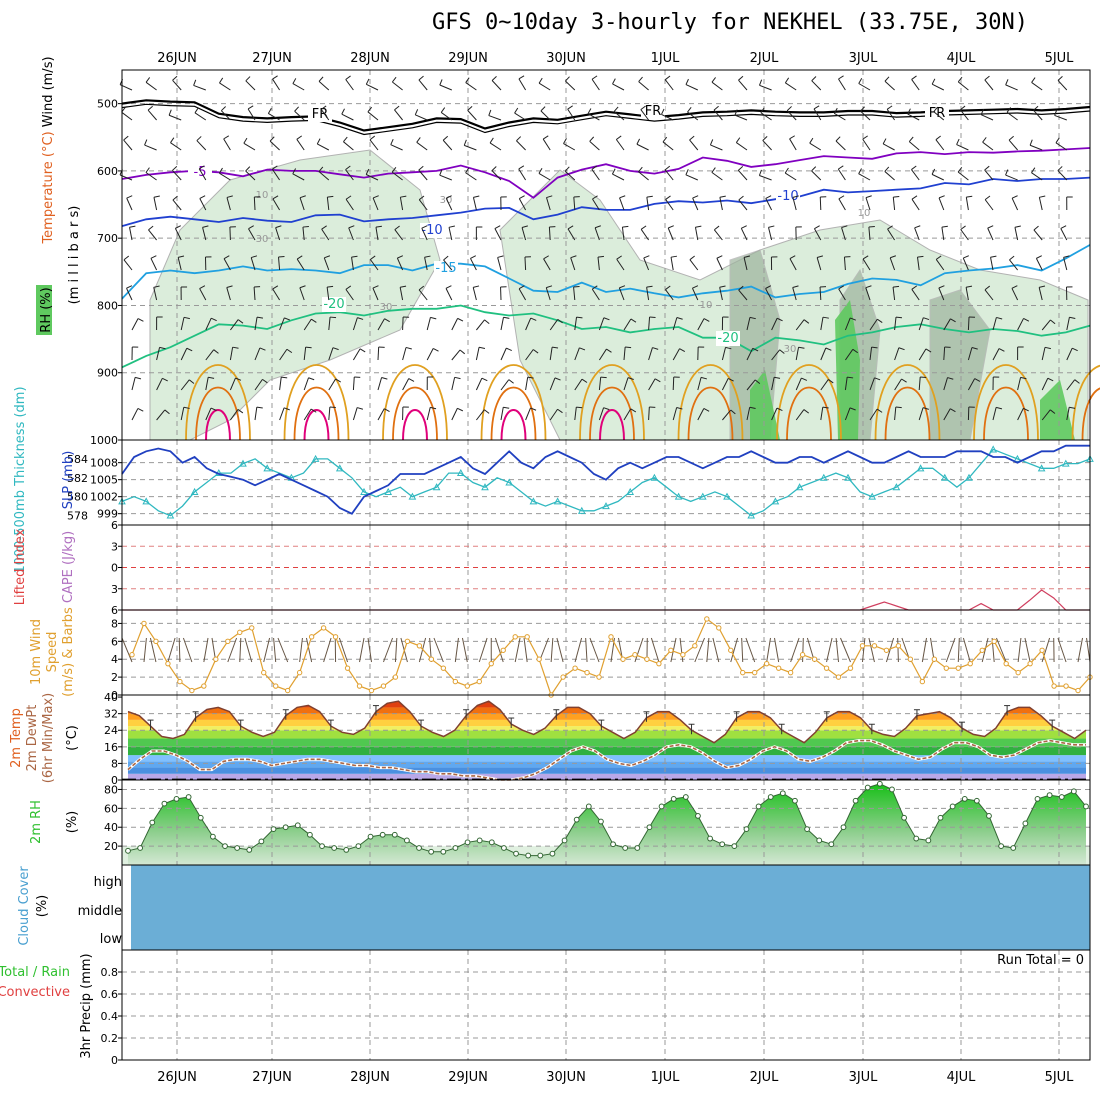  What do you see at coordinates (610, 907) in the screenshot?
I see `cloud-cover-area` at bounding box center [610, 907].